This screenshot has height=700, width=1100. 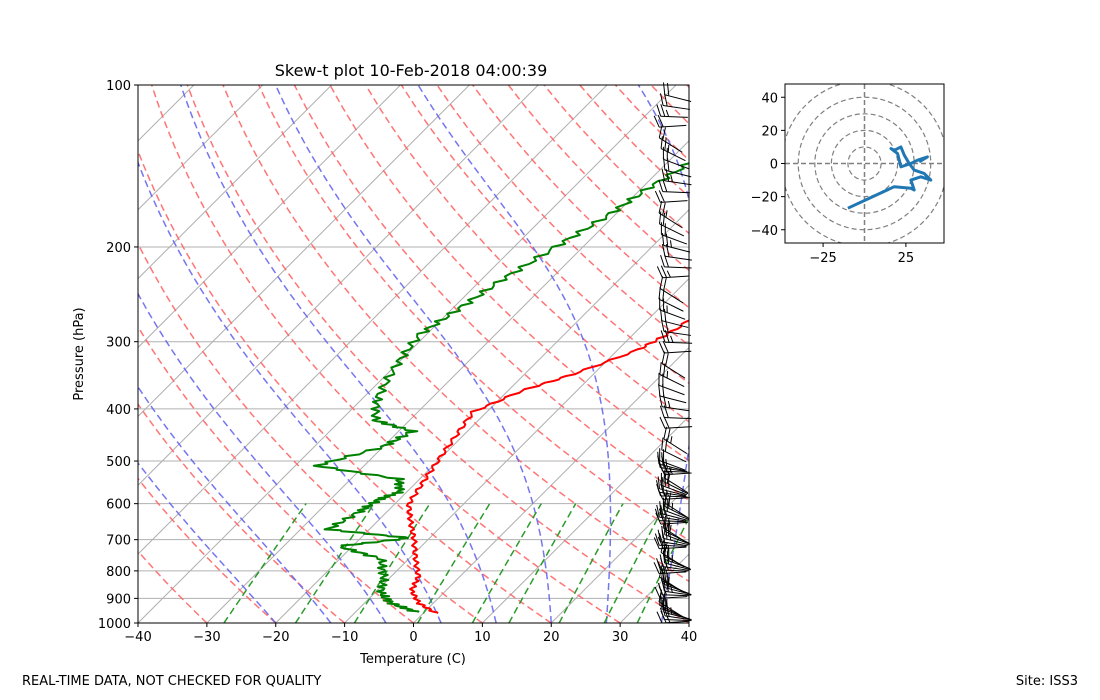 I want to click on skewt-y-axis-label: Pressure (hPa), so click(x=79, y=353).